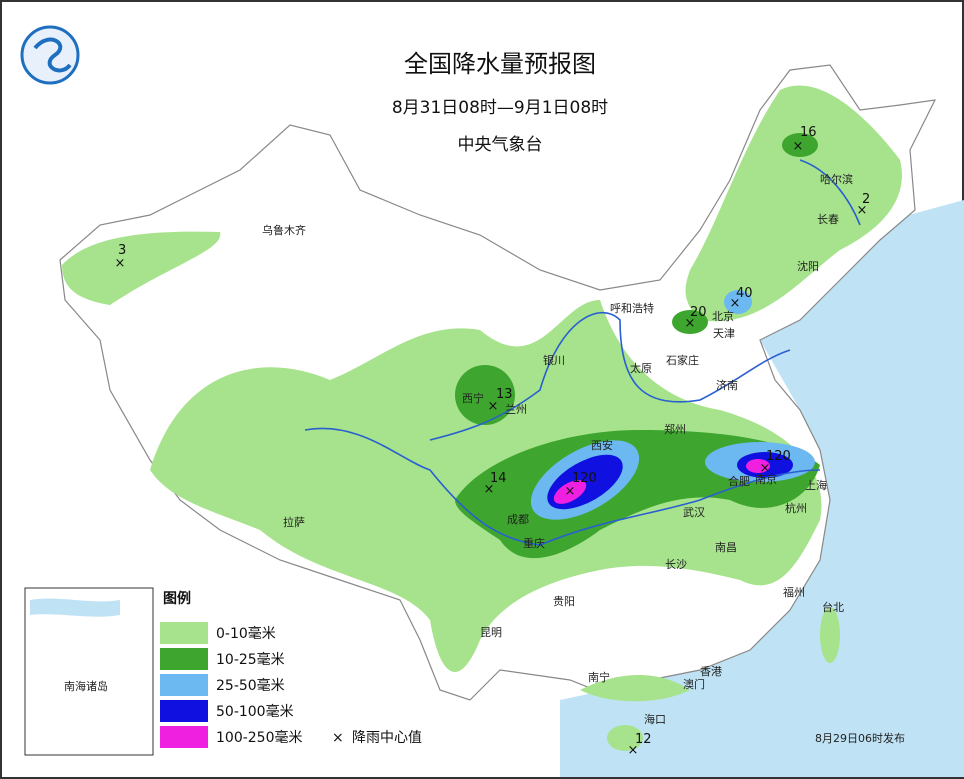 Image resolution: width=964 pixels, height=779 pixels. What do you see at coordinates (698, 312) in the screenshot?
I see `center-value: 20` at bounding box center [698, 312].